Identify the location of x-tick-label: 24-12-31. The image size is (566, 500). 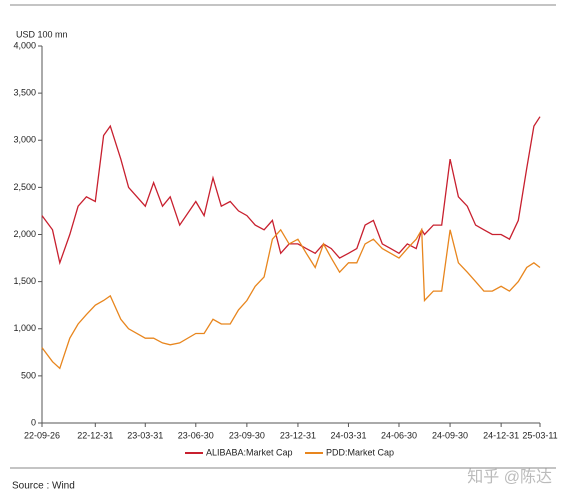
(501, 435).